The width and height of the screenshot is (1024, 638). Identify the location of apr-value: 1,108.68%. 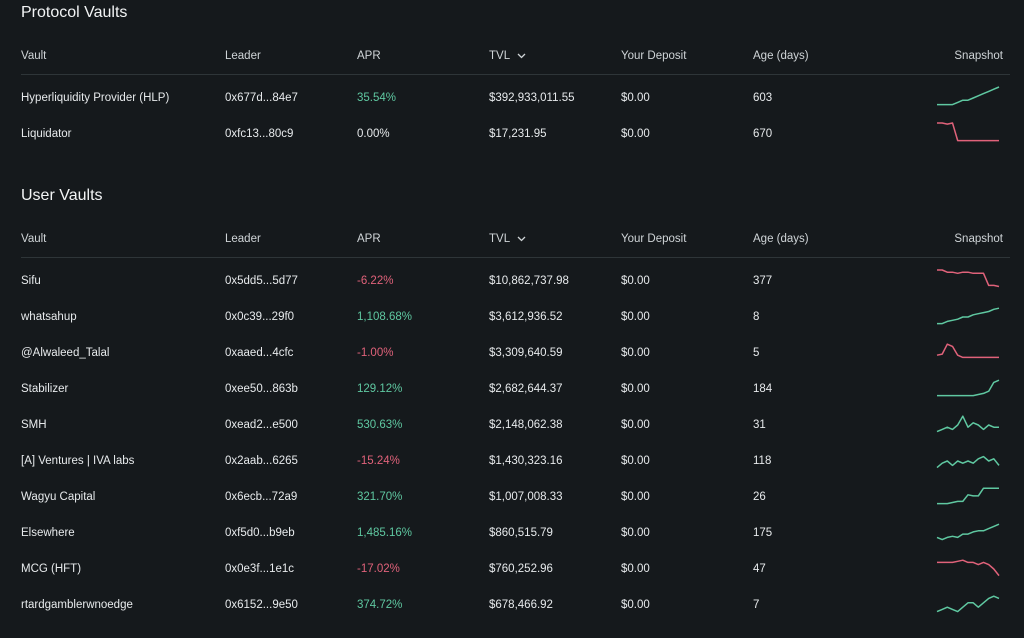
(384, 317).